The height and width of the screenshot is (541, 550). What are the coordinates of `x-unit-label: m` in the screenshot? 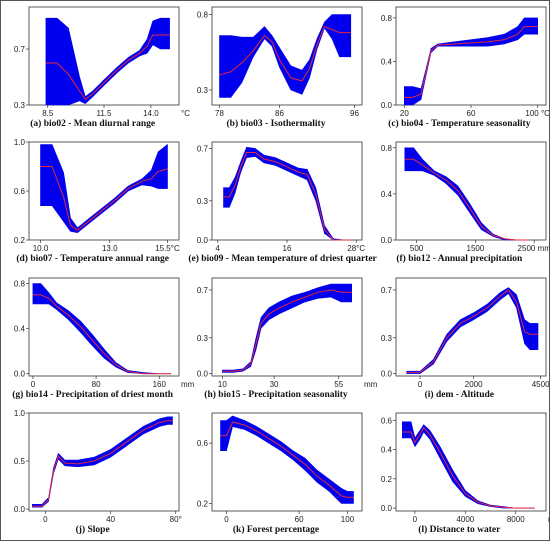 It's located at (549, 519).